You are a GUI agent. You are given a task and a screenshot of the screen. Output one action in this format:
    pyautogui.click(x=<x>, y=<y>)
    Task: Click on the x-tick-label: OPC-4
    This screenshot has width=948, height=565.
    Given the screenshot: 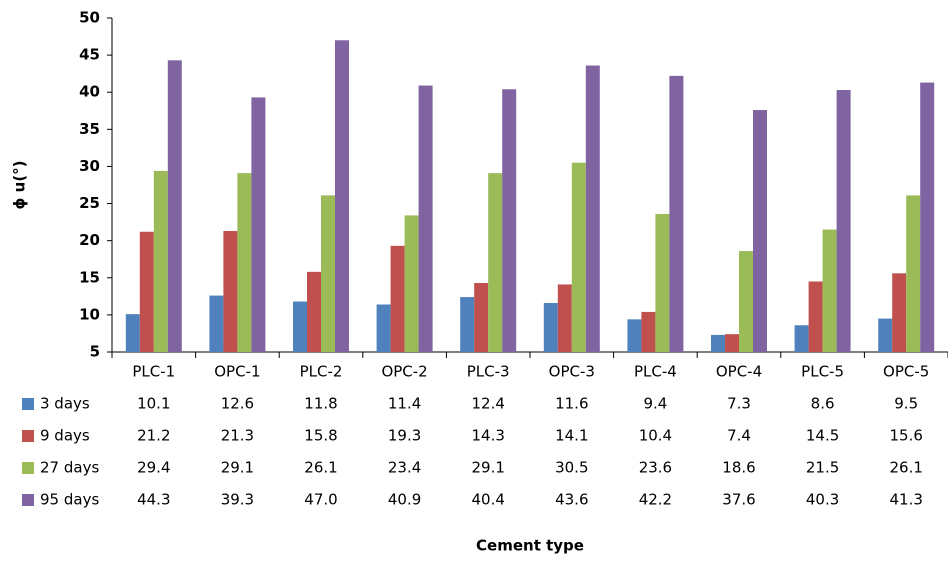 What is the action you would take?
    pyautogui.click(x=739, y=372)
    